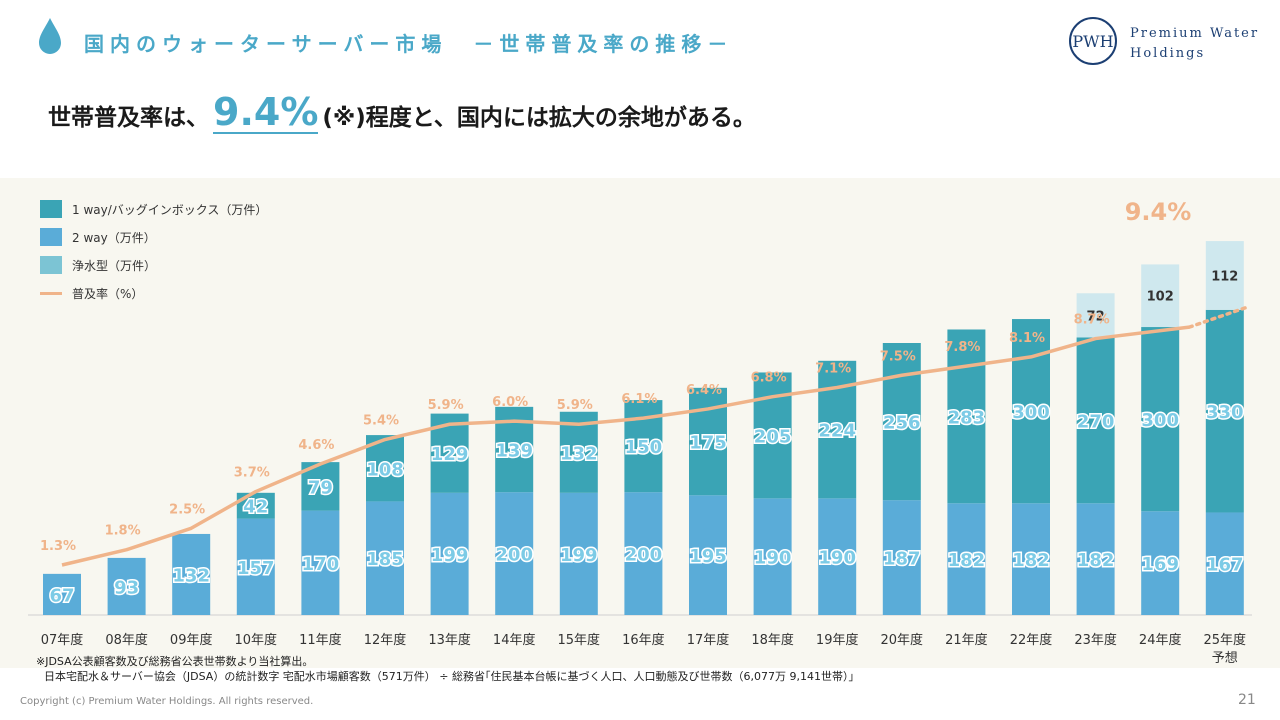  I want to click on company-logo: PWH Premium Water Holdings, so click(1166, 43).